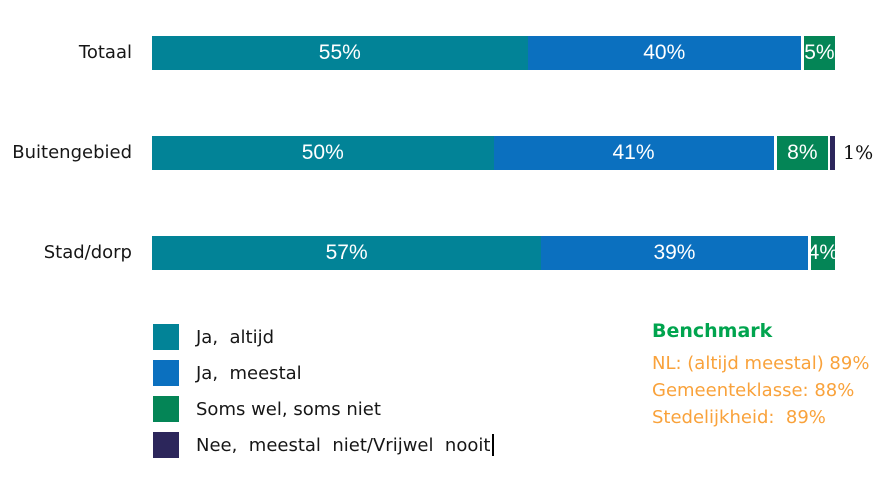 This screenshot has height=503, width=893. What do you see at coordinates (712, 331) in the screenshot?
I see `benchmark-title: Benchmark` at bounding box center [712, 331].